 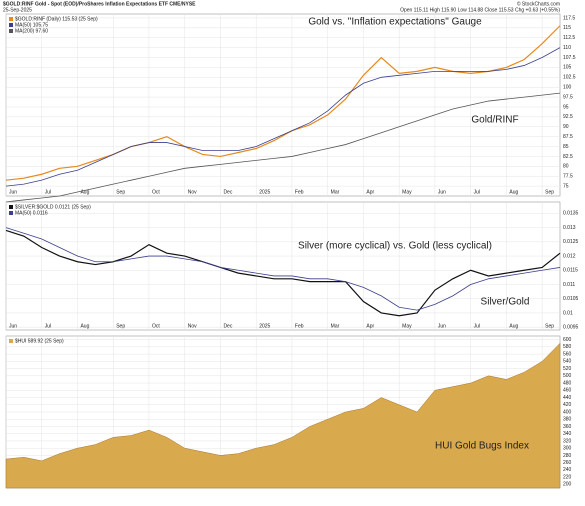 What do you see at coordinates (568, 117) in the screenshot?
I see `y-tick-label: 92.5` at bounding box center [568, 117].